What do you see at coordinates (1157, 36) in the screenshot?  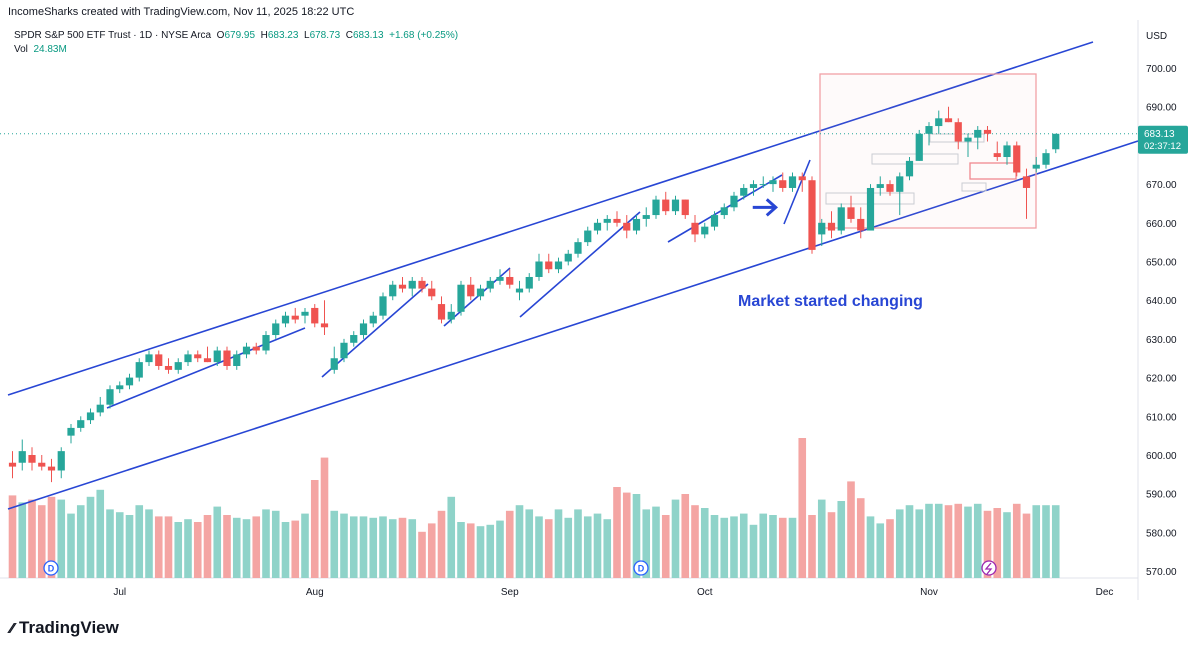 I see `currency-label: USD` at bounding box center [1157, 36].